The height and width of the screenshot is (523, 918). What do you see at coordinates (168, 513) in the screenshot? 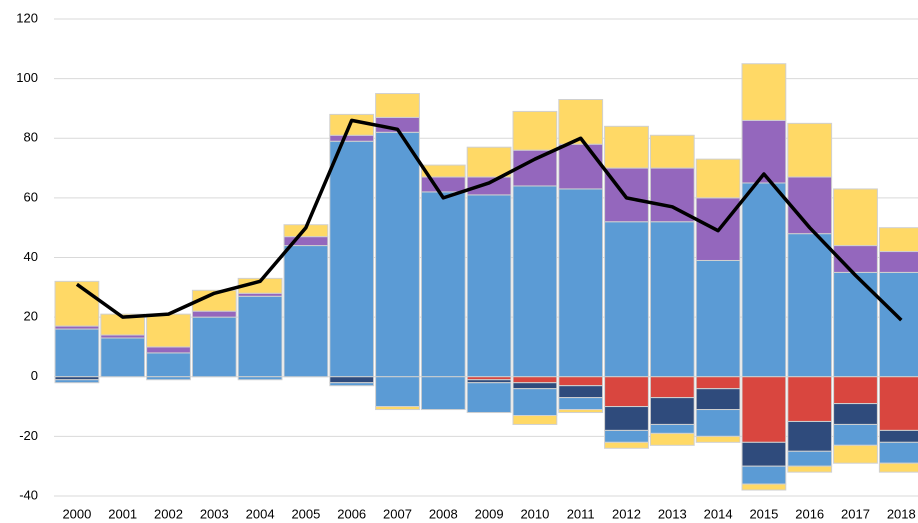
I see `x-tick-label: 2002` at bounding box center [168, 513].